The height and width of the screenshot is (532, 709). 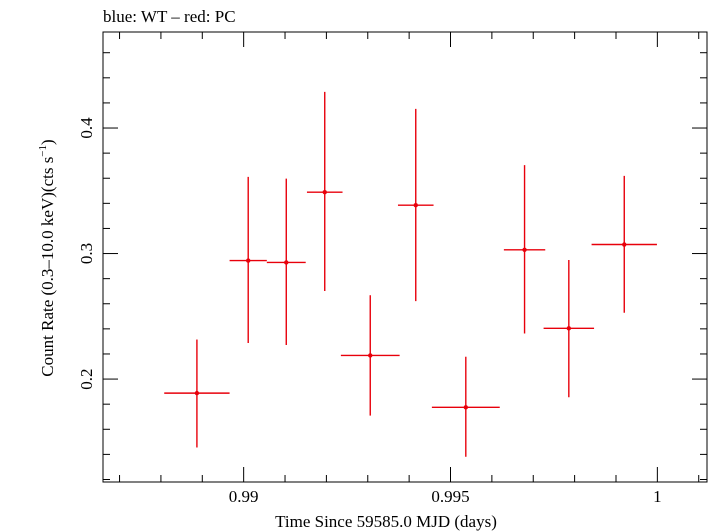 I want to click on y-tick-label: 0.4, so click(x=86, y=128).